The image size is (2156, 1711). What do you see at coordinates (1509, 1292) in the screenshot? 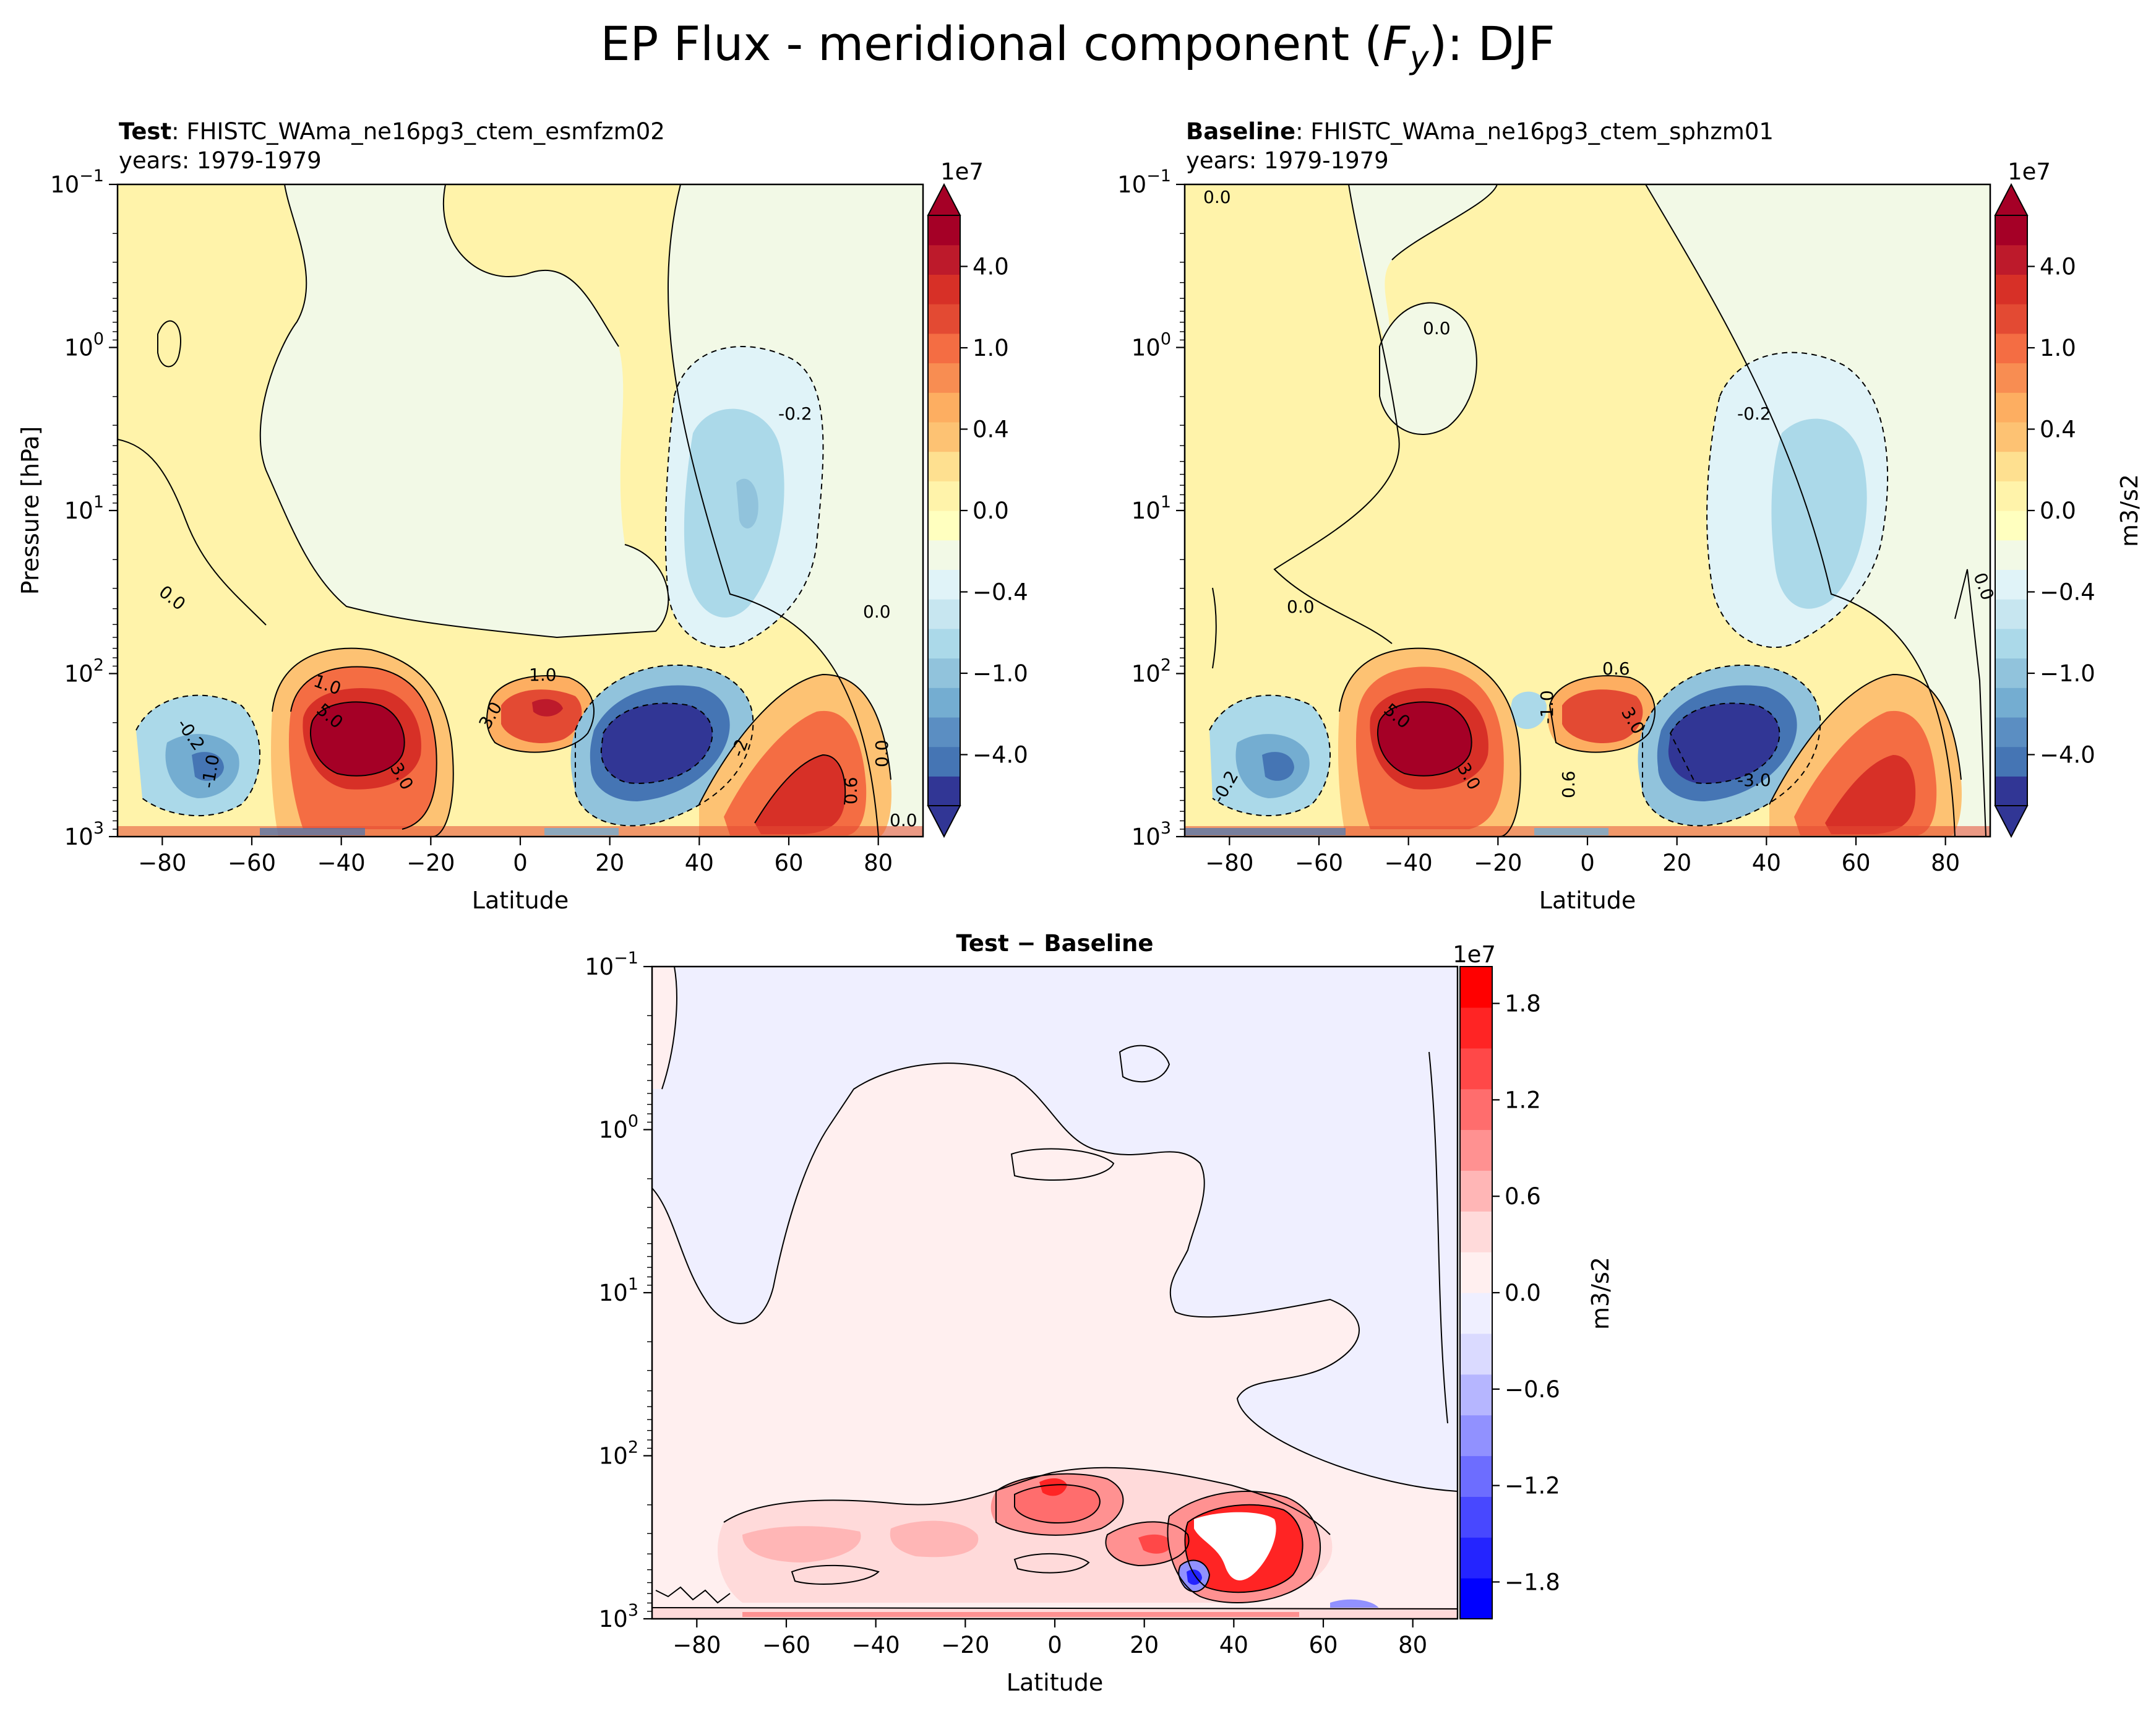
I see `colorbar: 1.8 1.2 0.6 0.0 −0.6 −1.2 −1.8` at bounding box center [1509, 1292].